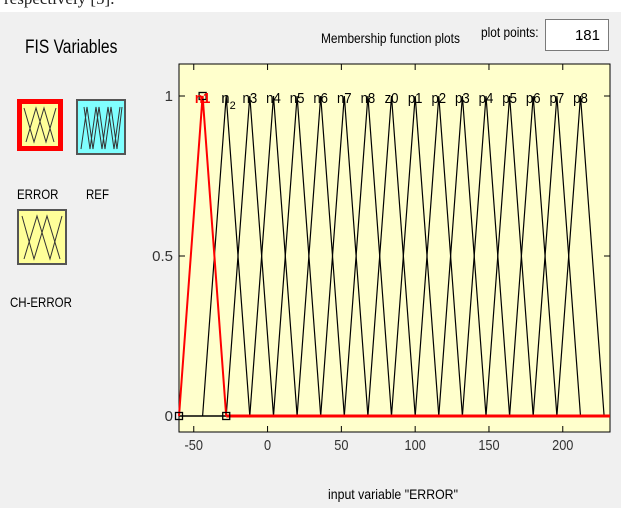 This screenshot has width=621, height=508. Describe the element at coordinates (310, 6) in the screenshot. I see `document-text-fragment: respectively [5].` at that location.